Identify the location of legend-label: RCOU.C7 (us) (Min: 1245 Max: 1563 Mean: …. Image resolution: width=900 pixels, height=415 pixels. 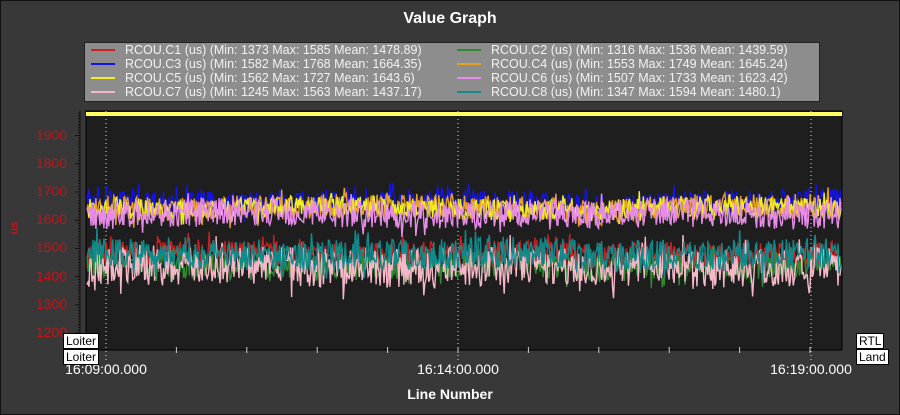
(273, 92).